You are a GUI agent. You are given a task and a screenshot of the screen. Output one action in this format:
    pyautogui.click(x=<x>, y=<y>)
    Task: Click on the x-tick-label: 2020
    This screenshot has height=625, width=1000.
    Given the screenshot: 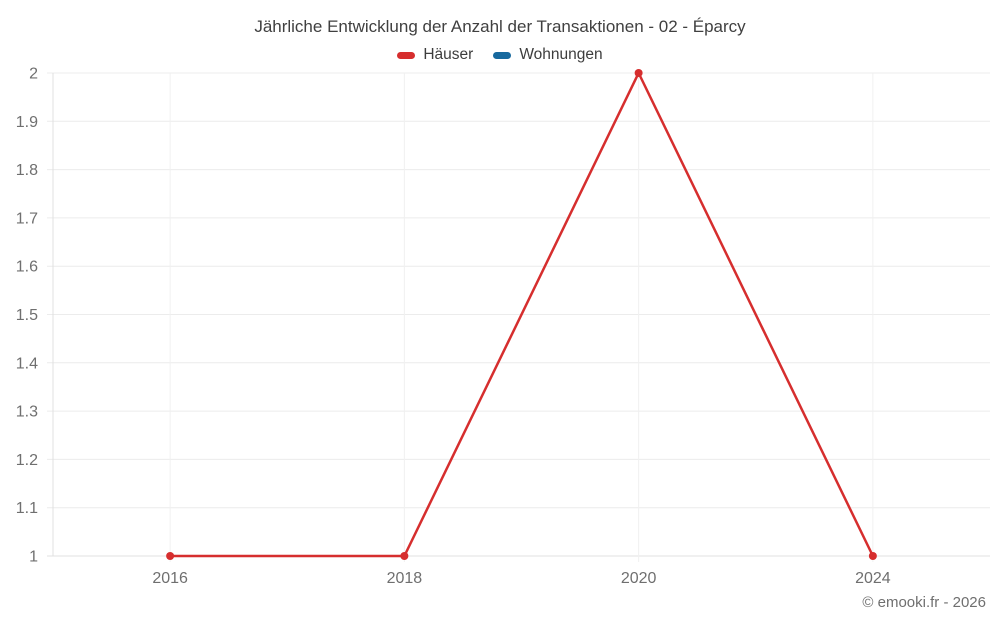 What is the action you would take?
    pyautogui.click(x=639, y=578)
    